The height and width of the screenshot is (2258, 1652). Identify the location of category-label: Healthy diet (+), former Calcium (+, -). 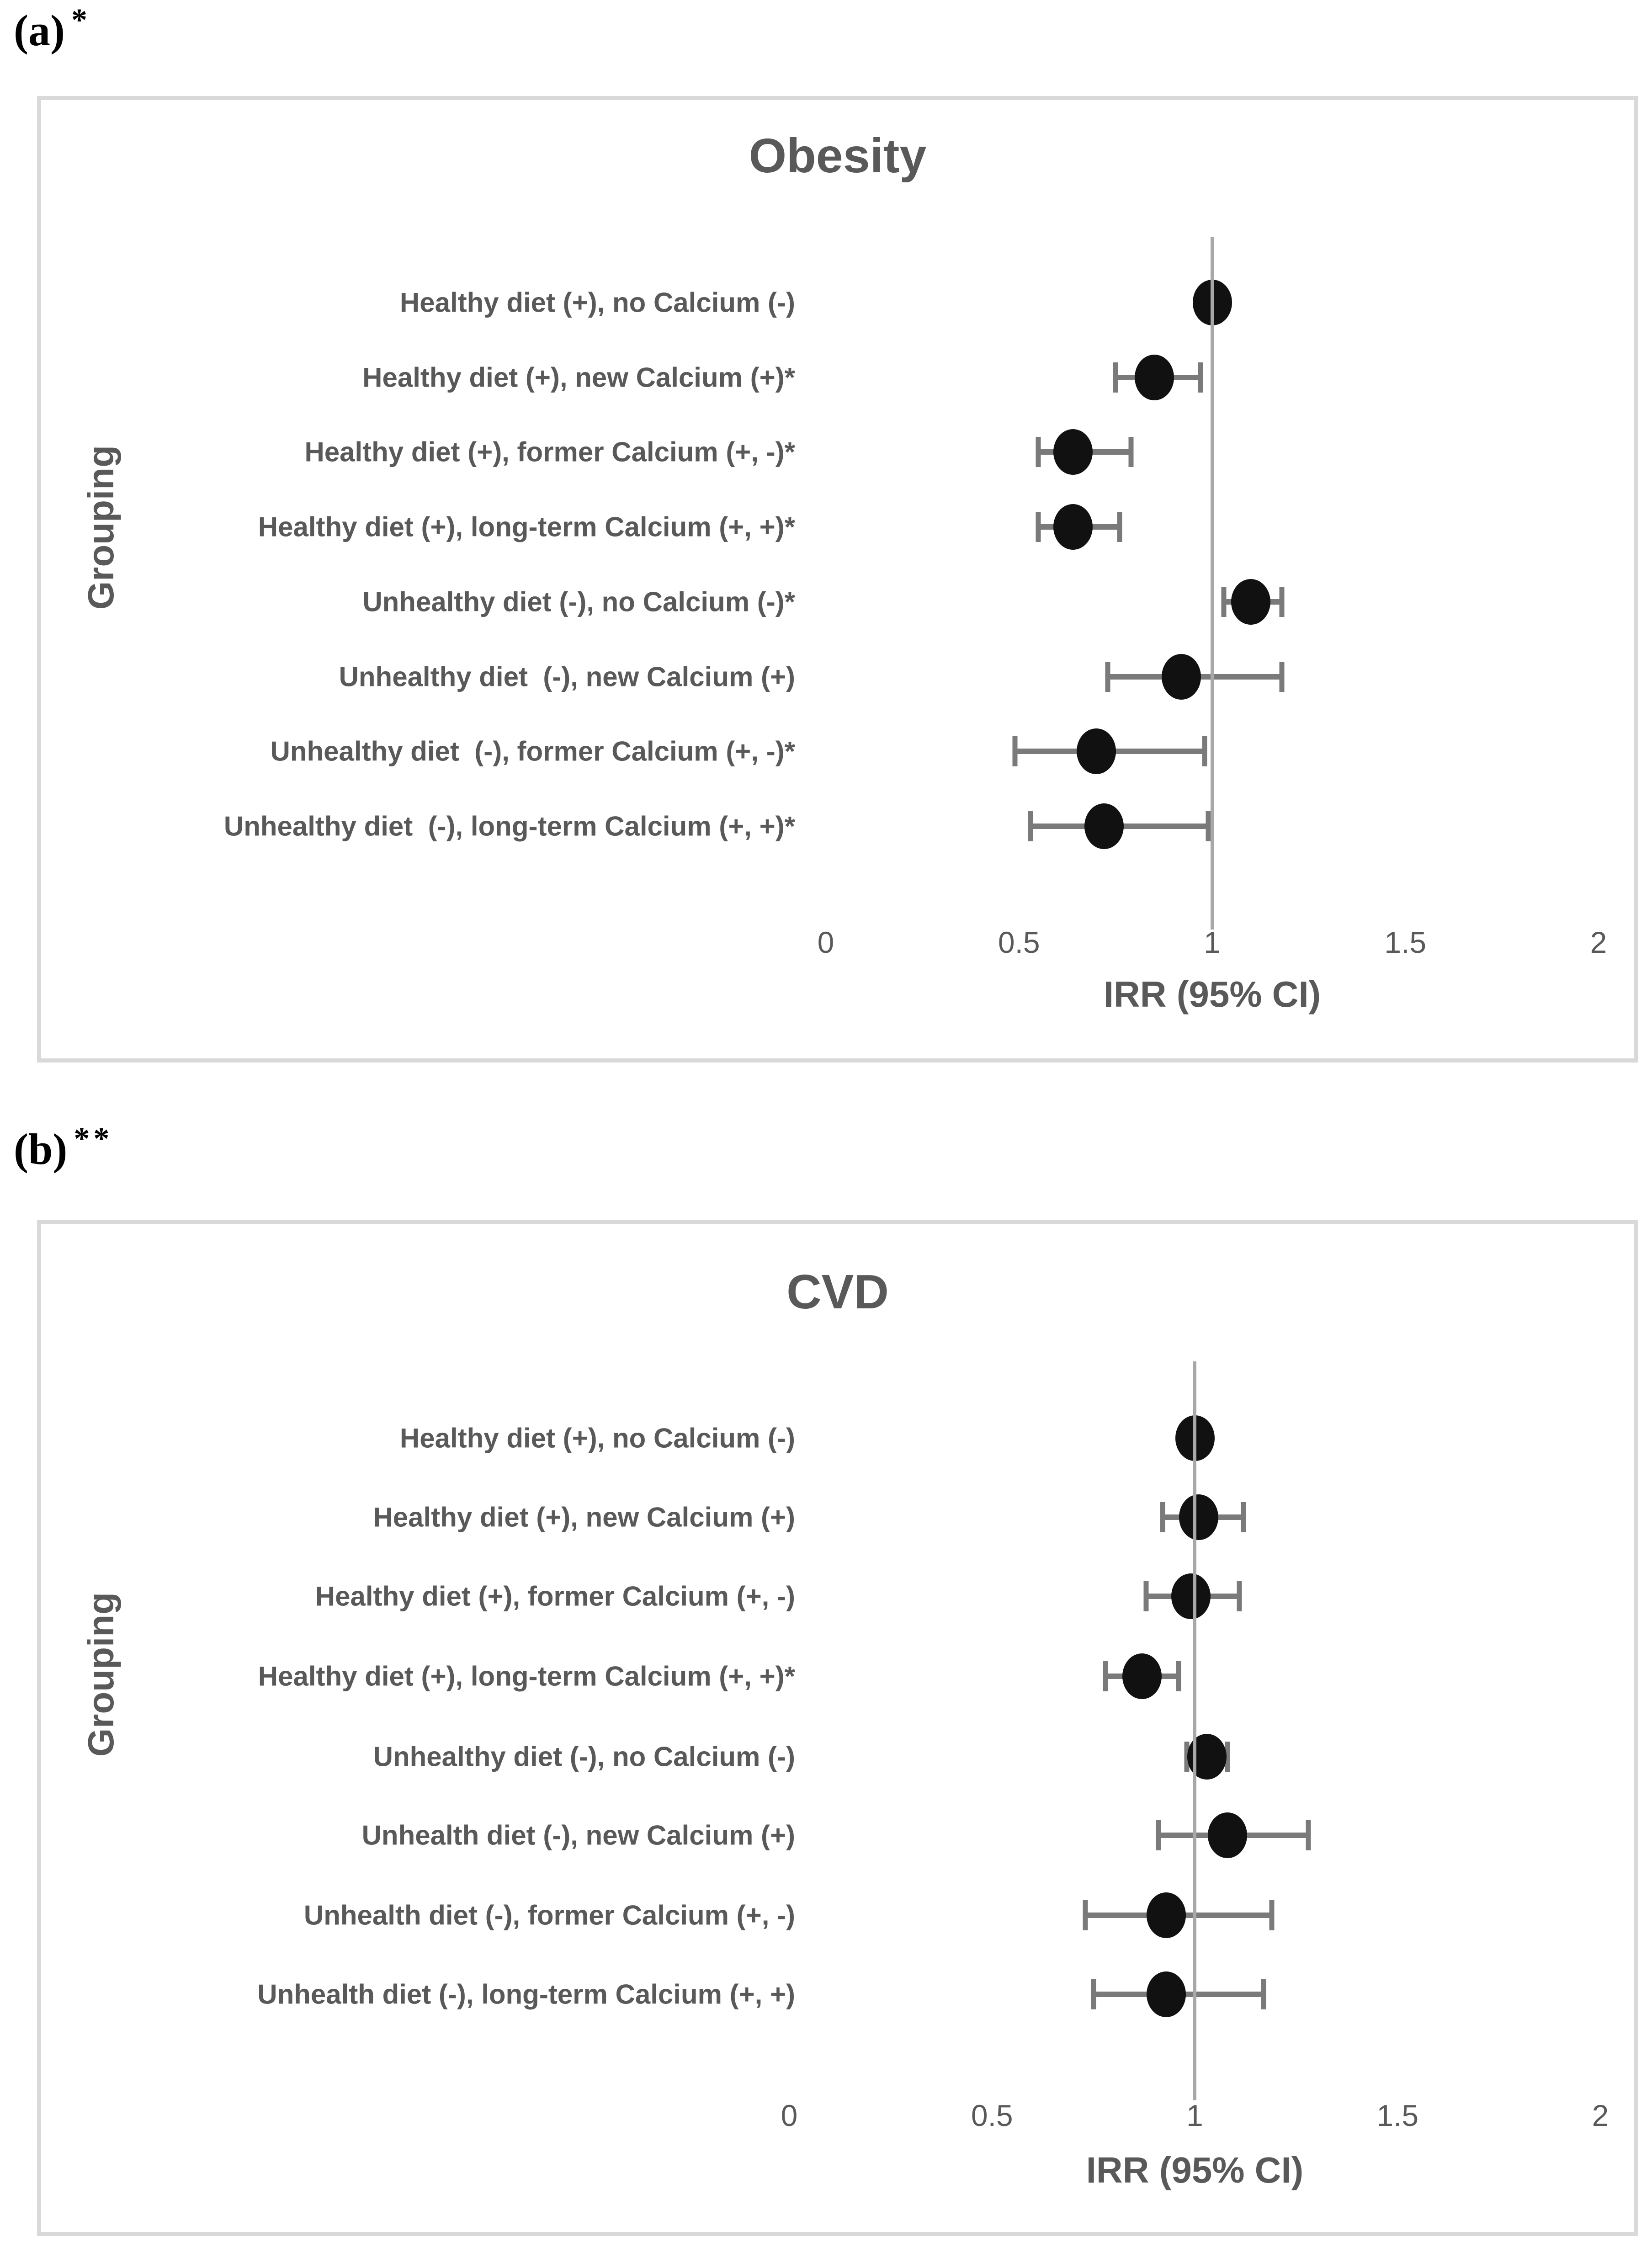
(555, 1596).